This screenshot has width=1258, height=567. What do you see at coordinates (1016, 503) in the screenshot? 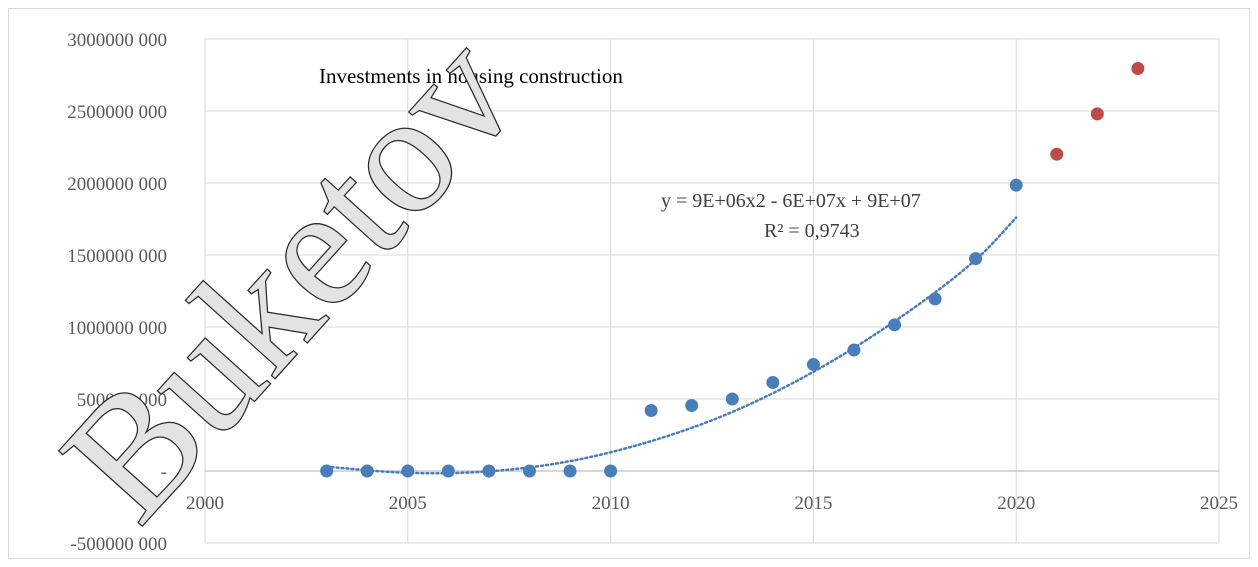
I see `x-tick-label: 2020` at bounding box center [1016, 503].